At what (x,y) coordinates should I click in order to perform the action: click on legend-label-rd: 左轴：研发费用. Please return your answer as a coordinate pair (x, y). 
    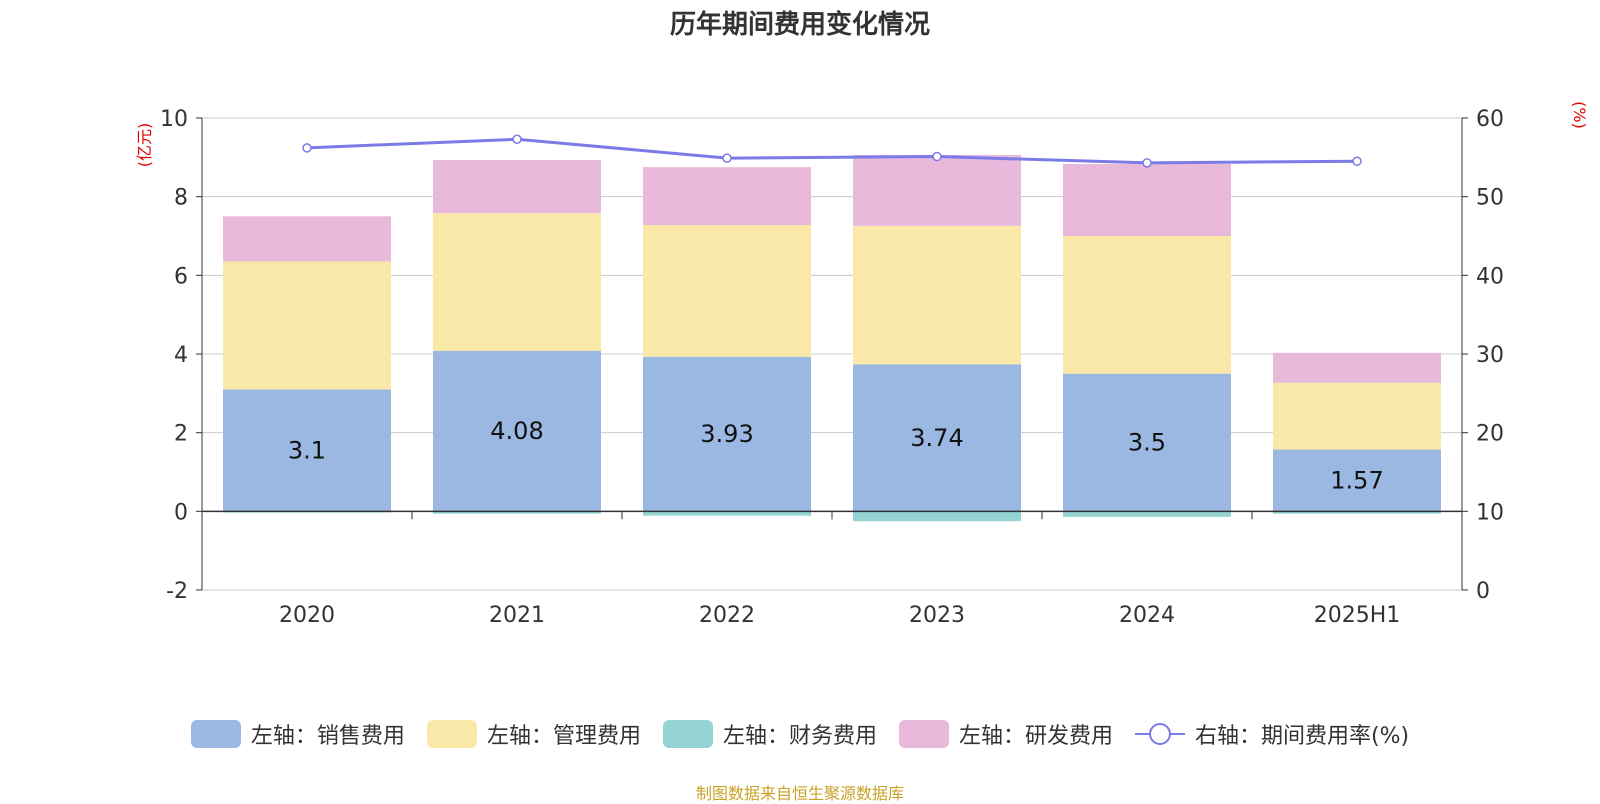
    Looking at the image, I should click on (1035, 736).